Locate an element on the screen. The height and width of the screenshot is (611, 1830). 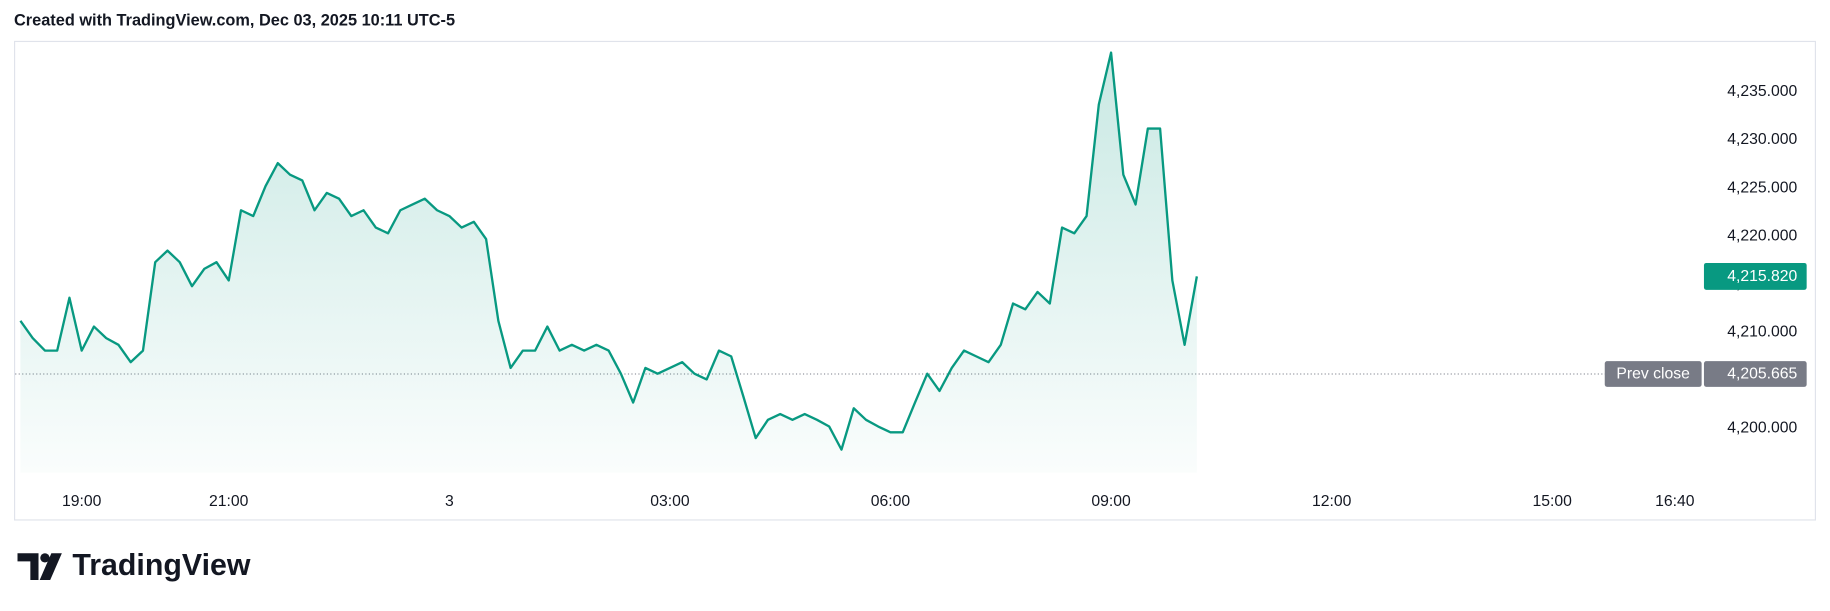
y-tick-label: 4,225.000 is located at coordinates (1762, 187).